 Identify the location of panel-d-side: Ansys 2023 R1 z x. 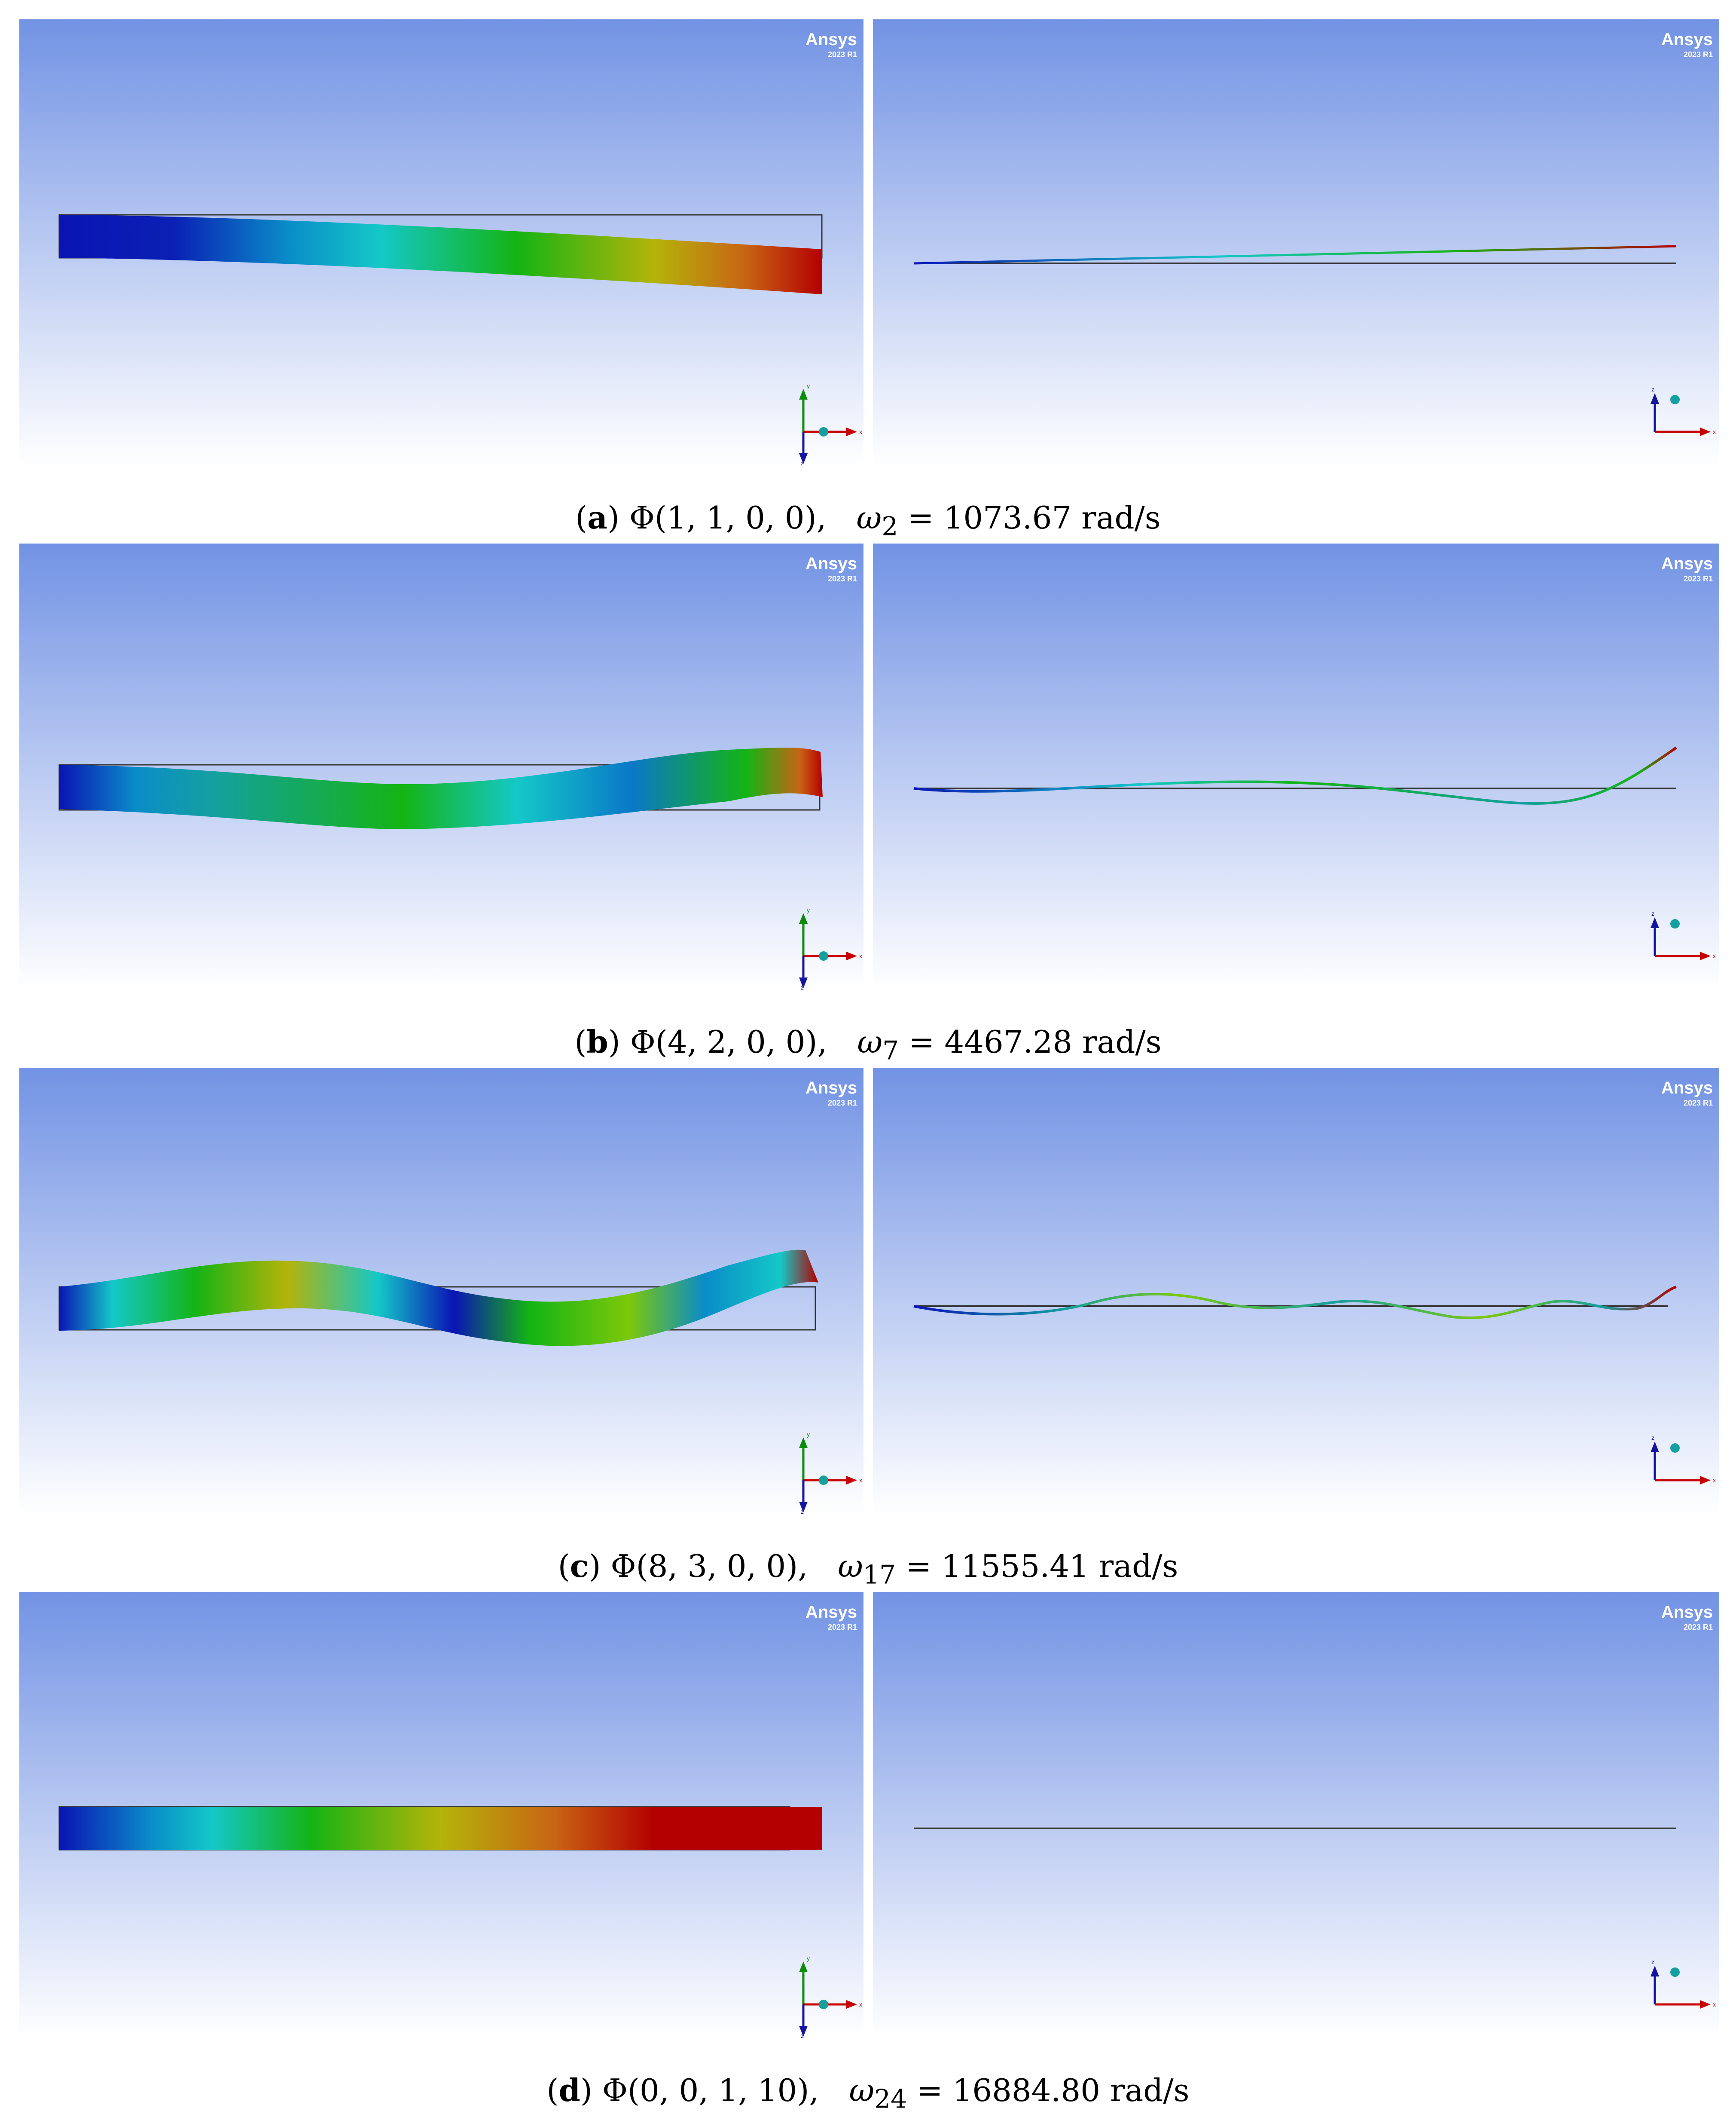
(1296, 1815).